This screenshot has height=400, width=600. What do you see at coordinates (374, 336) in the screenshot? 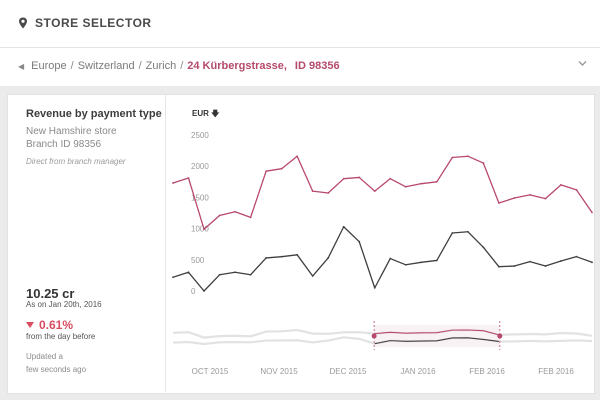
I see `navigator-left-handle` at bounding box center [374, 336].